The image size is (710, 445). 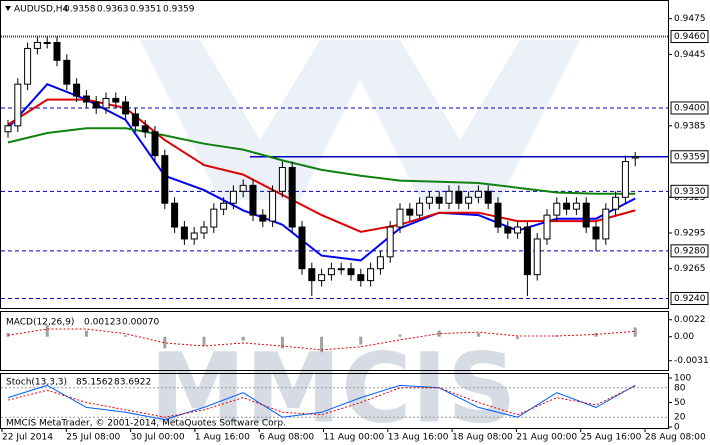 I want to click on level-label: 0.9359, so click(x=690, y=157).